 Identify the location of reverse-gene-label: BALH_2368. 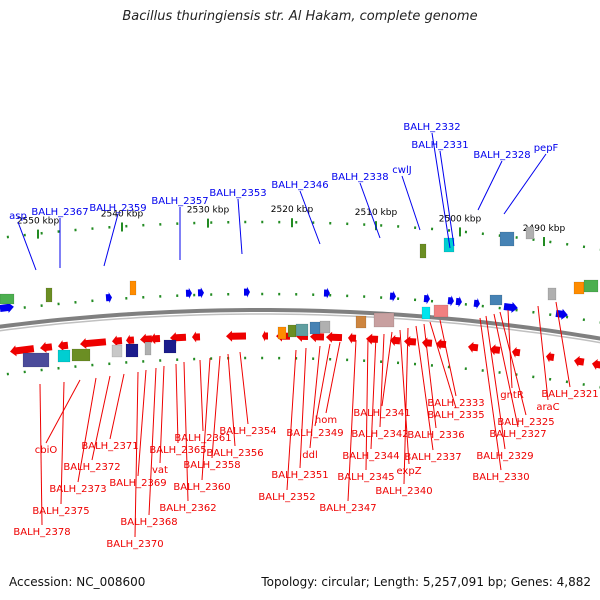
(148, 522).